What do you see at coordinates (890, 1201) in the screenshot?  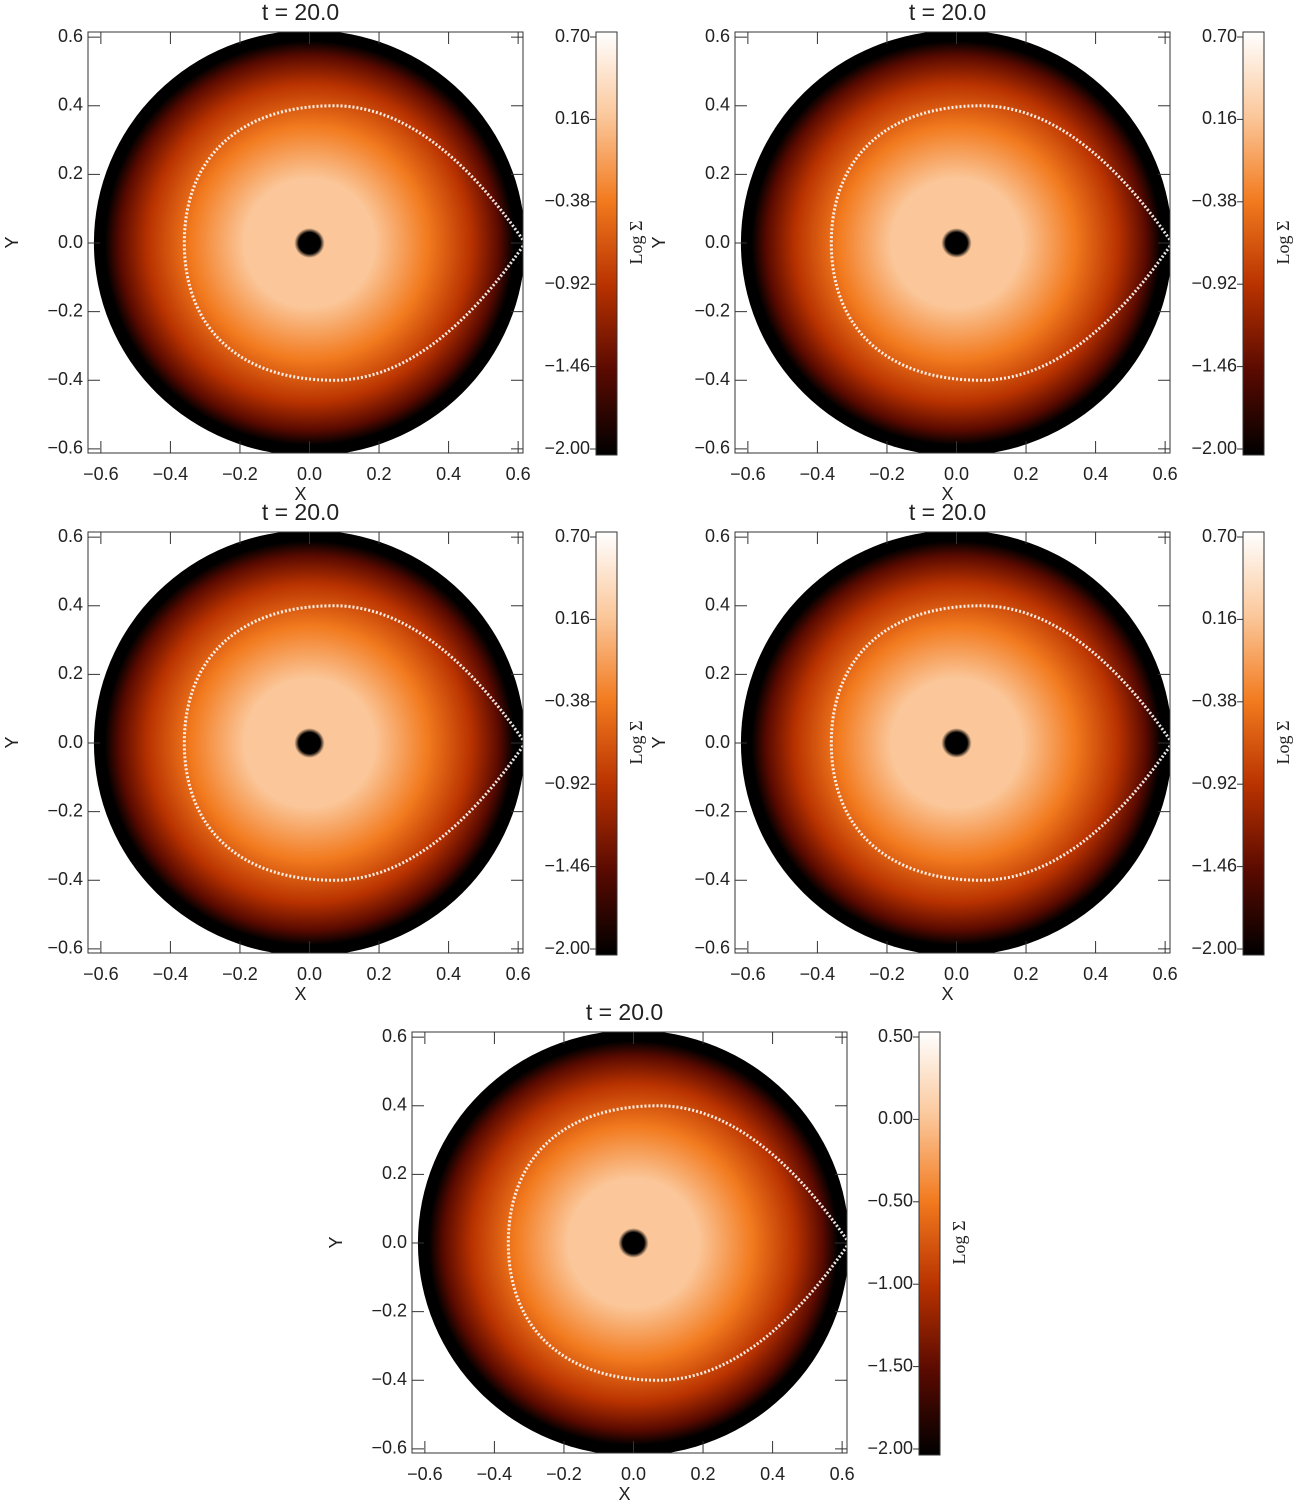 I see `colorbar-tick-label: −0.50` at bounding box center [890, 1201].